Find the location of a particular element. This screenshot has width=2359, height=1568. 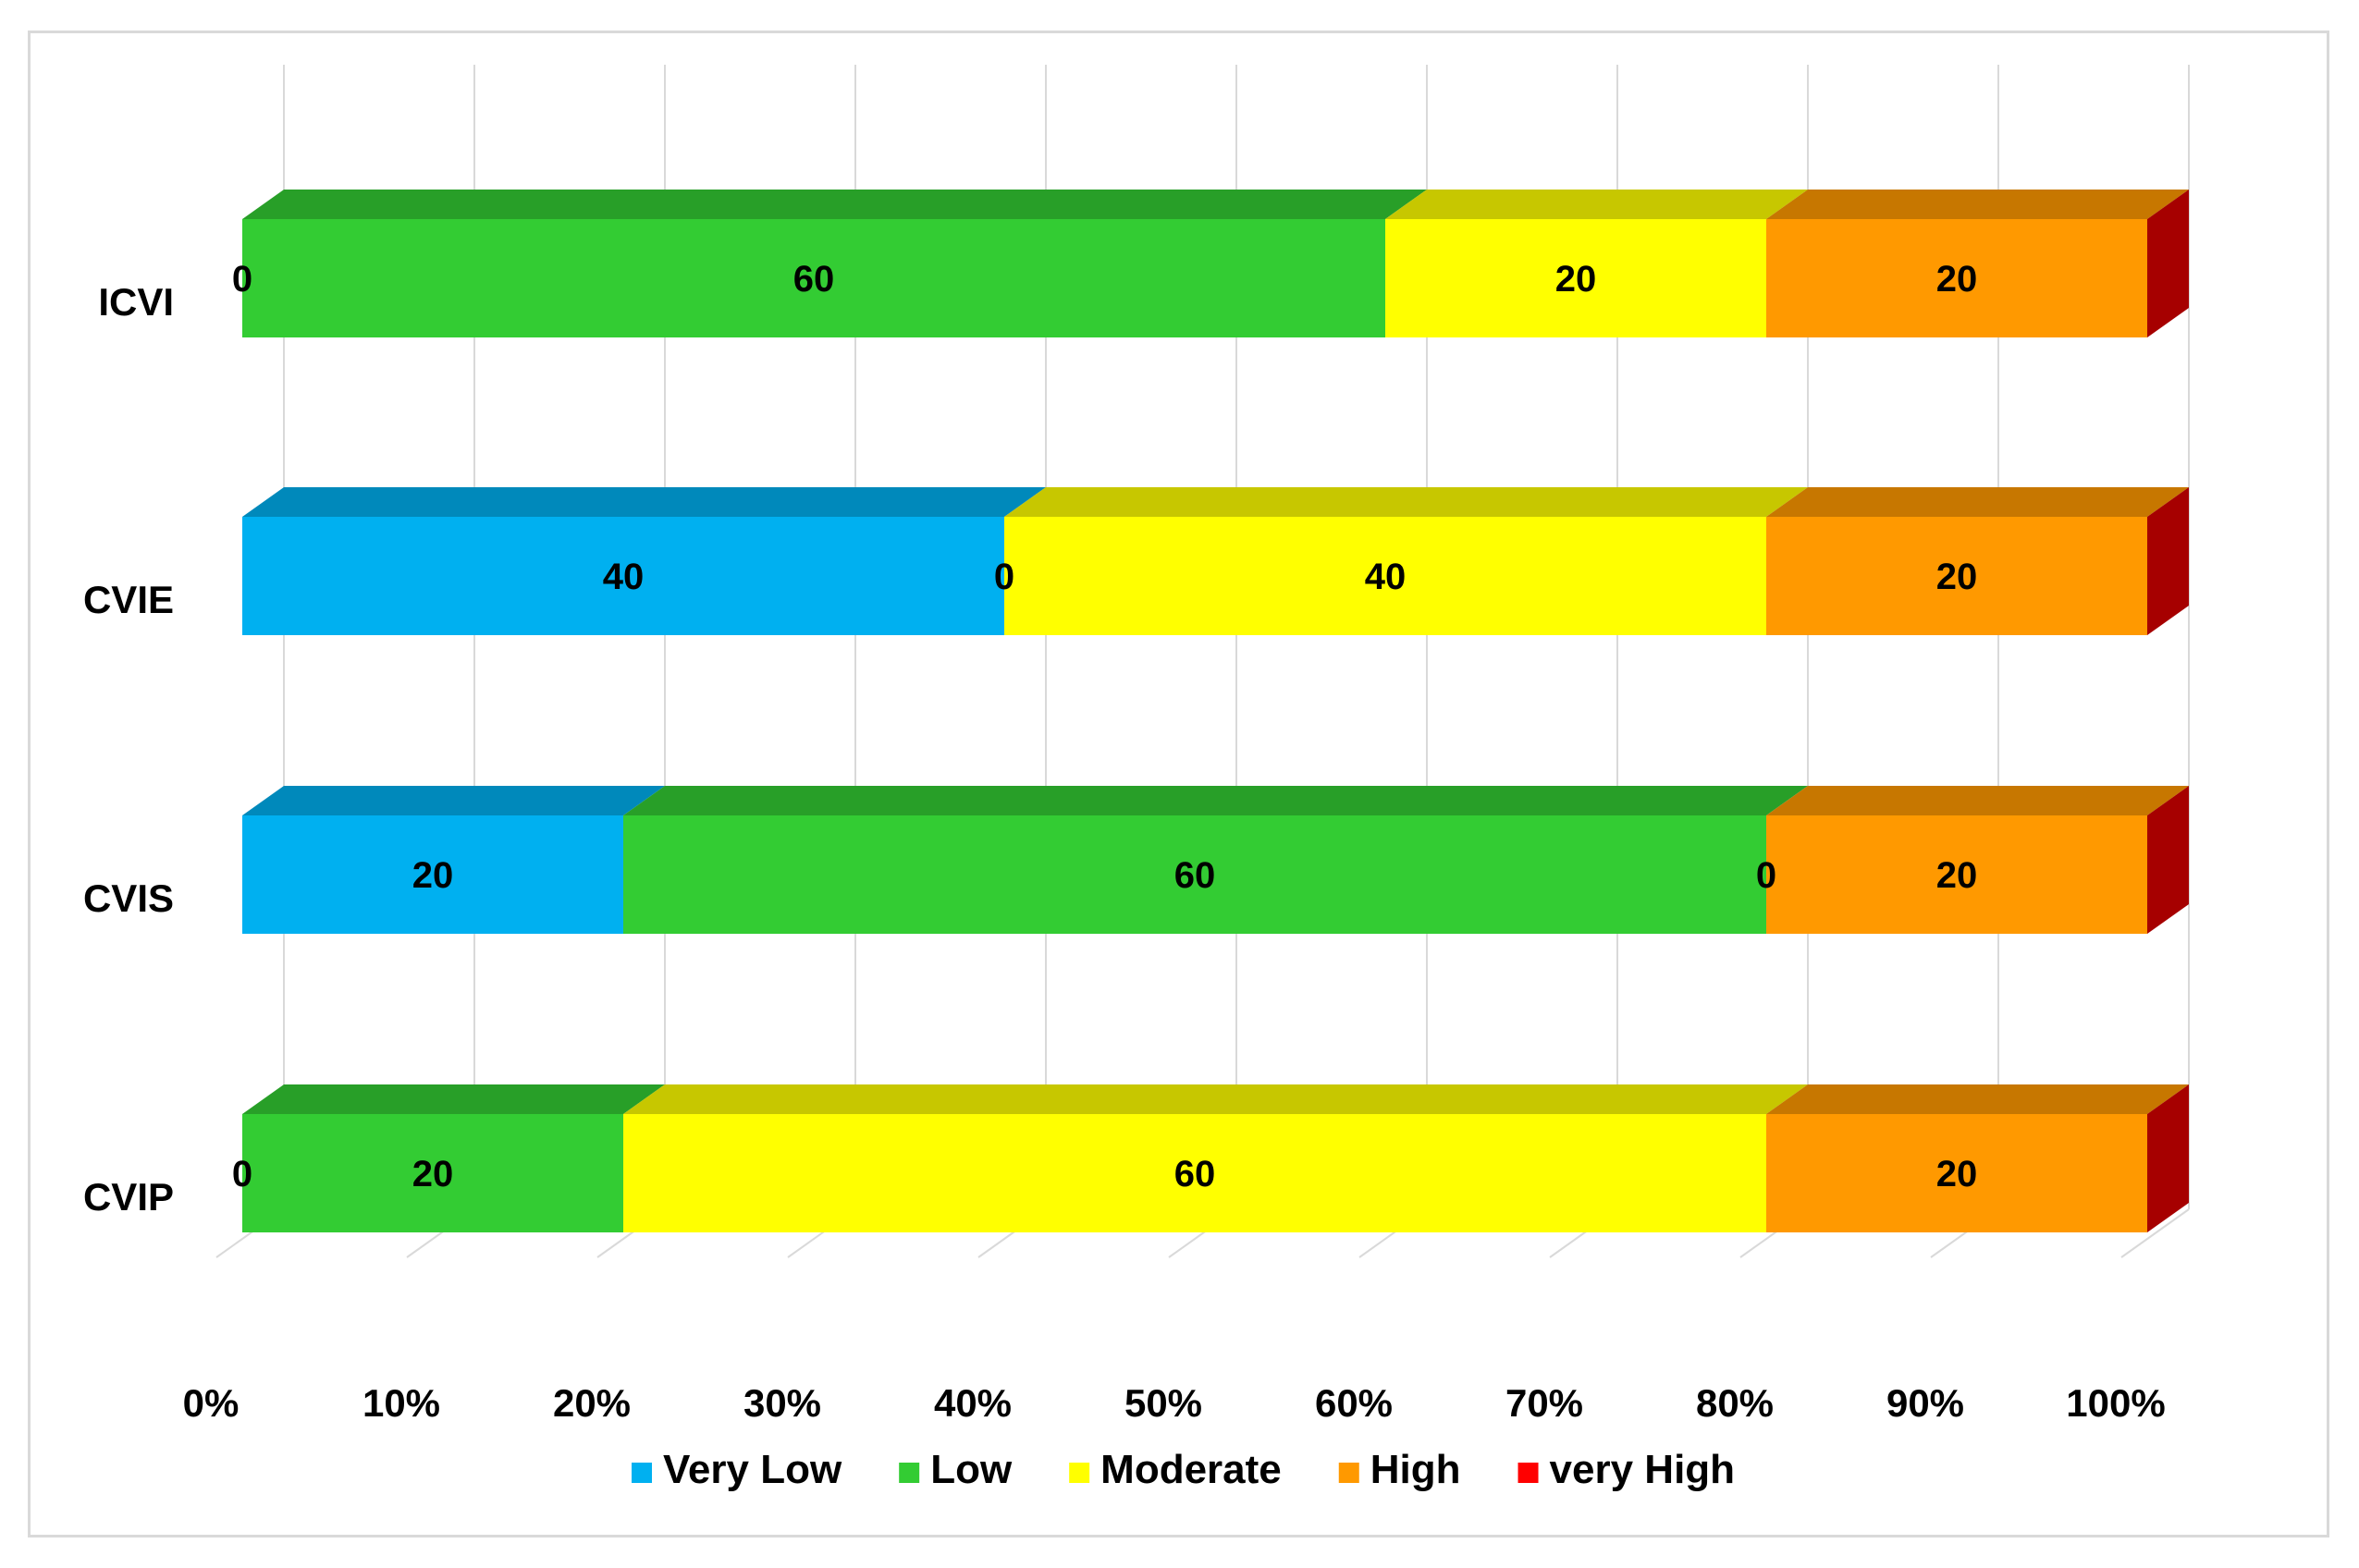

category-label: CVIP is located at coordinates (128, 1197).